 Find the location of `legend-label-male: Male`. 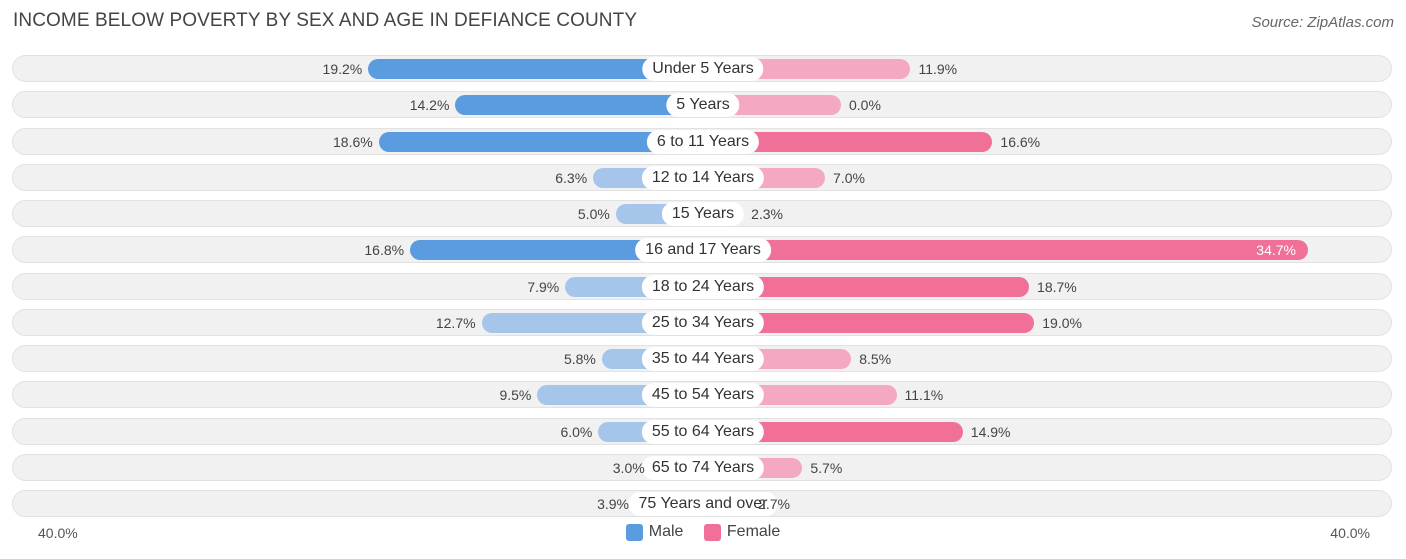

legend-label-male: Male is located at coordinates (666, 531).